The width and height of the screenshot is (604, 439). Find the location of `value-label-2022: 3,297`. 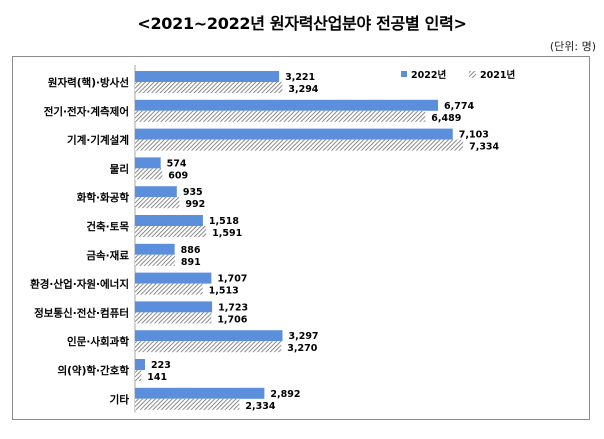

value-label-2022: 3,297 is located at coordinates (303, 336).